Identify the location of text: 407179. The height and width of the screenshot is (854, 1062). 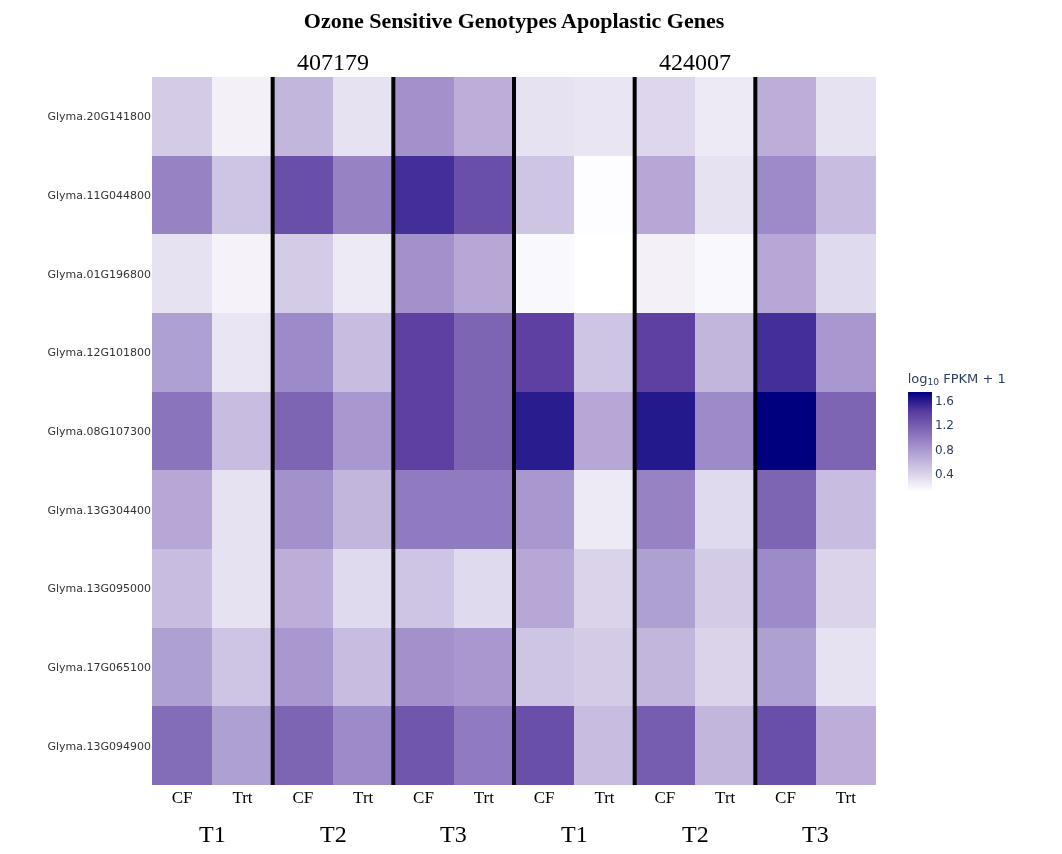
(333, 62).